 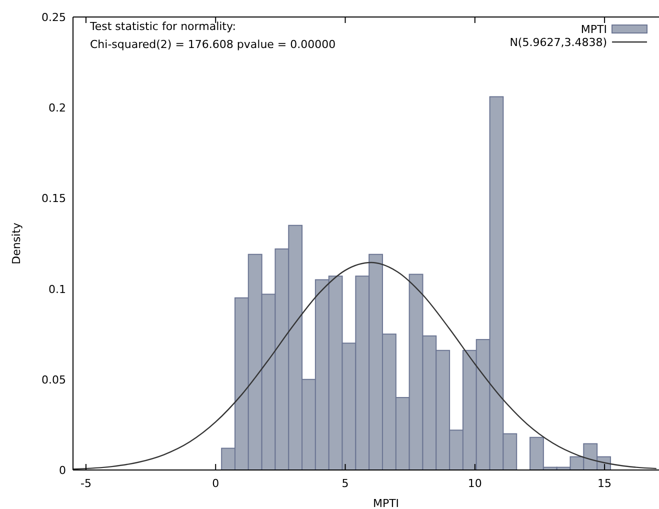 What do you see at coordinates (16, 243) in the screenshot?
I see `y-axis-title: Density` at bounding box center [16, 243].